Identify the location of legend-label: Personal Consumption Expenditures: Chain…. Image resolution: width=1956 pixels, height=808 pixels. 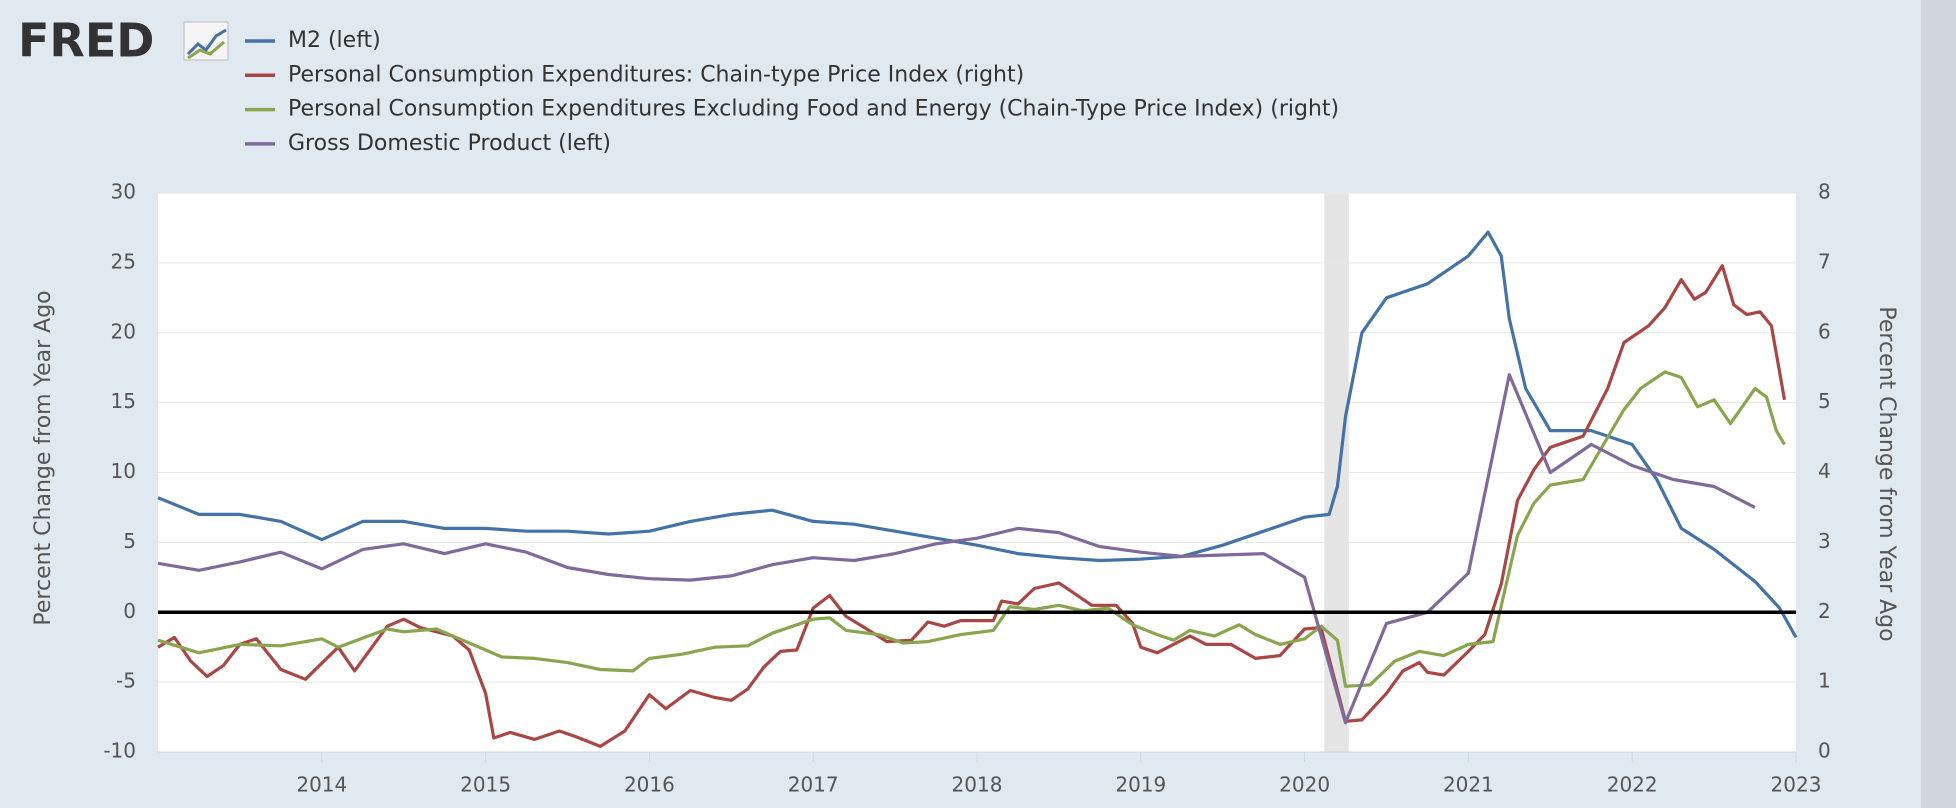
(656, 74).